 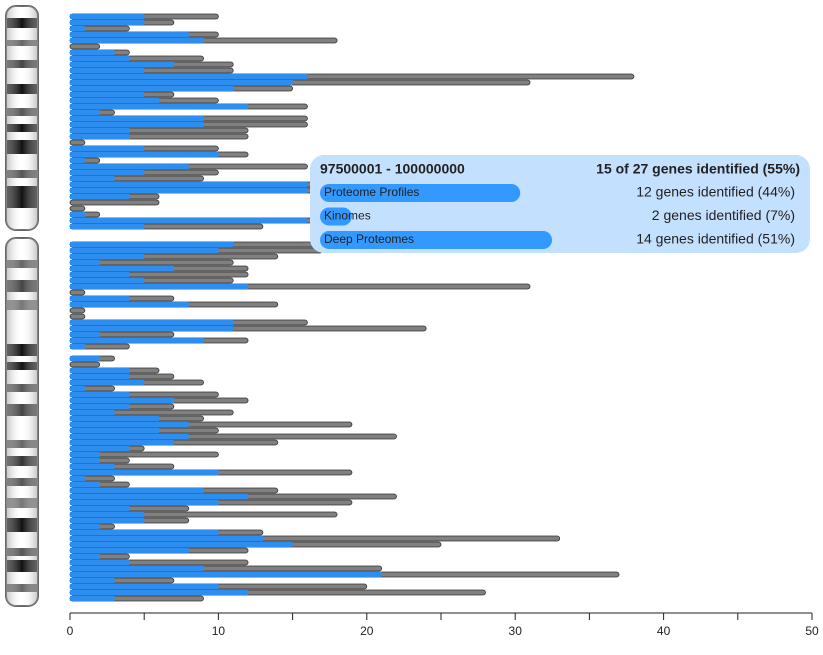 What do you see at coordinates (219, 631) in the screenshot?
I see `x-tick-label: 10` at bounding box center [219, 631].